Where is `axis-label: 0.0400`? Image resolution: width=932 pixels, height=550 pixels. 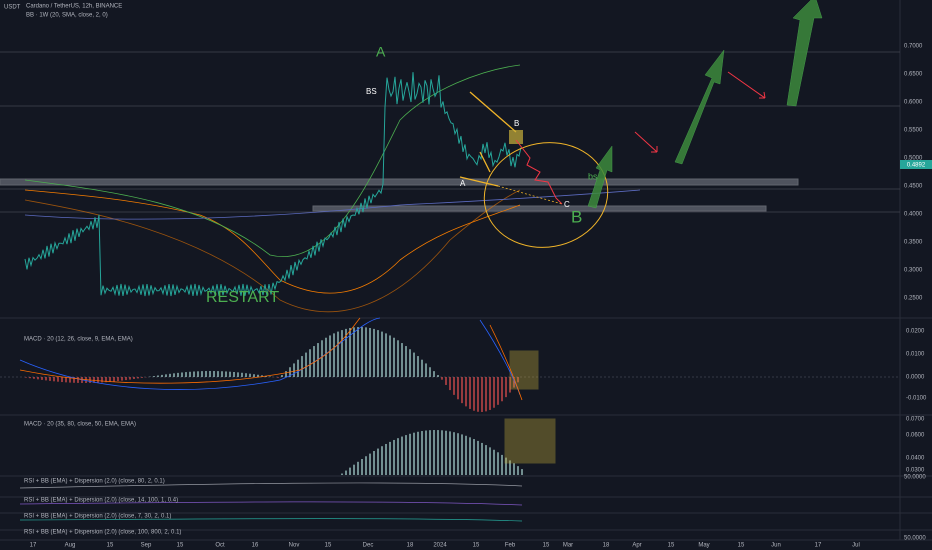 axis-label: 0.0400 is located at coordinates (915, 459).